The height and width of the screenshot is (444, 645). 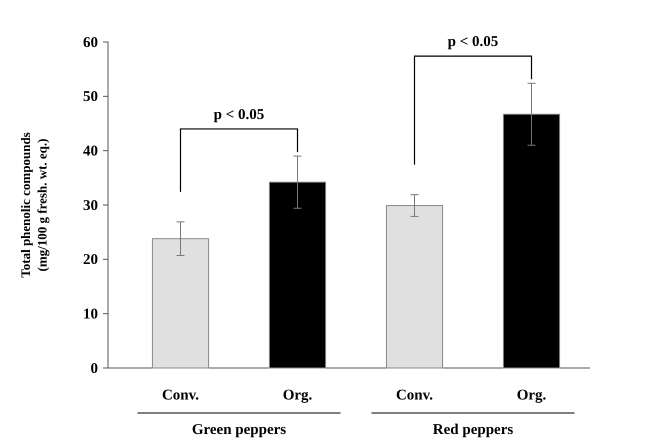 I want to click on y-tick-label: 10, so click(x=90, y=314).